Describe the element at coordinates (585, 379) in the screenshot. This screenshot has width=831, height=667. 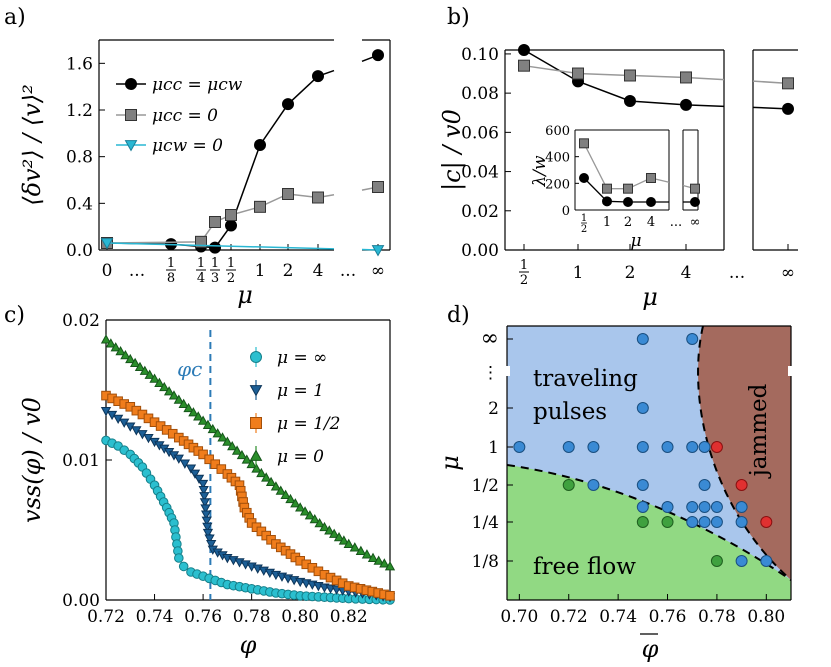
I see `traveling-label: traveling` at that location.